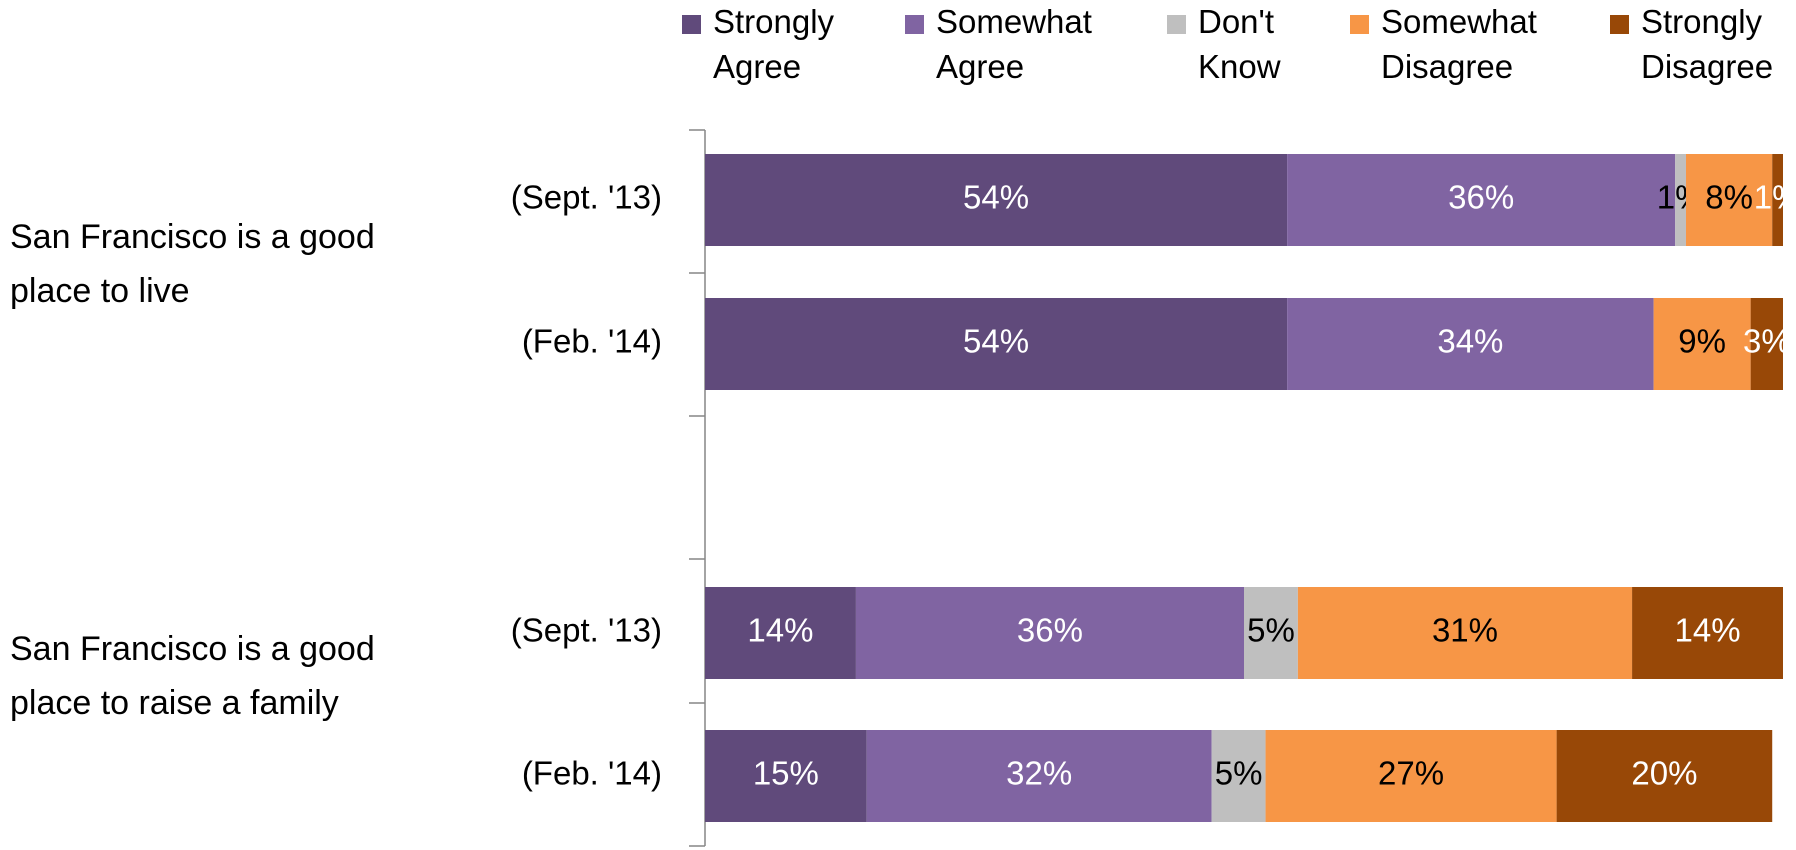 Image resolution: width=1796 pixels, height=850 pixels. I want to click on data-label: 3%, so click(1767, 341).